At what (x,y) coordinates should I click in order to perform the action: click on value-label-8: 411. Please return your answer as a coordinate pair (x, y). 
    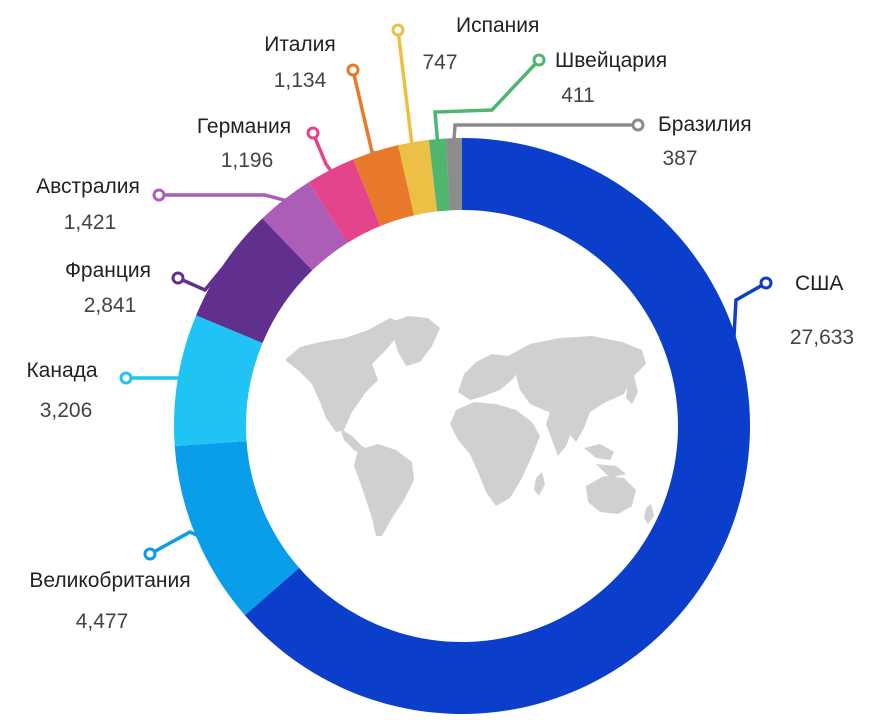
    Looking at the image, I should click on (577, 95).